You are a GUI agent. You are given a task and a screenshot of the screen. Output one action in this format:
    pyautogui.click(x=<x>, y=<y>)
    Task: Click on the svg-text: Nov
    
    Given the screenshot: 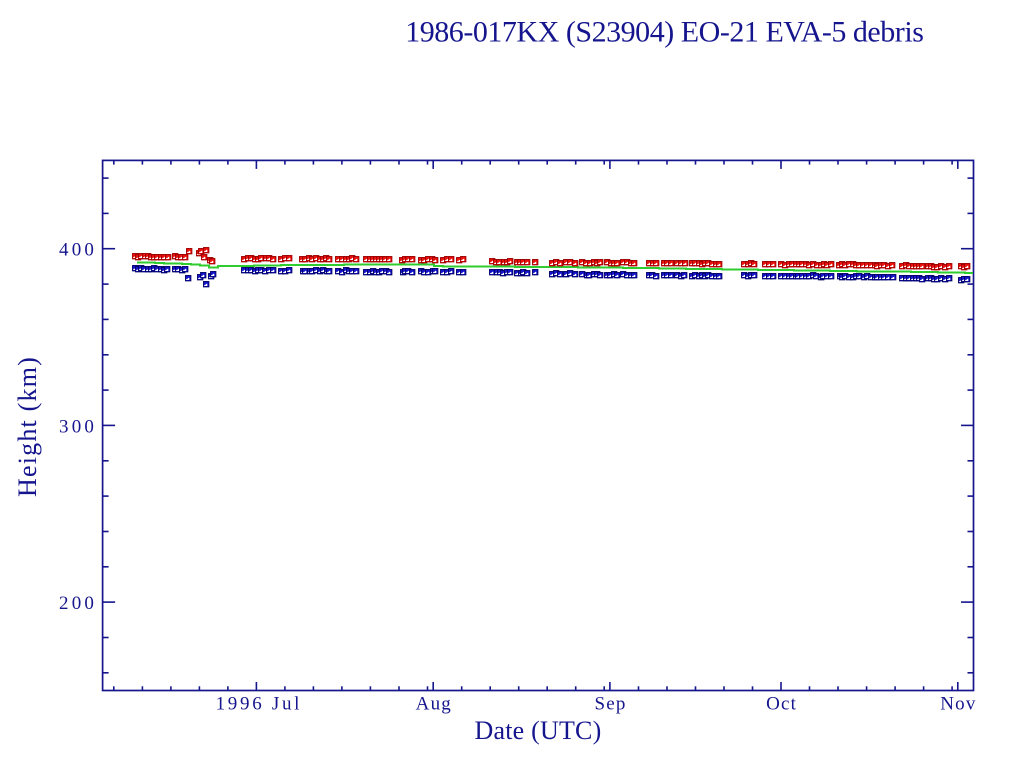 What is the action you would take?
    pyautogui.click(x=958, y=704)
    